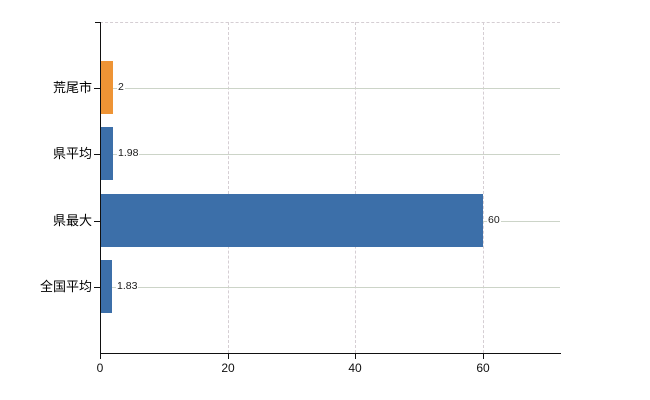 The image size is (650, 400). What do you see at coordinates (355, 368) in the screenshot?
I see `x-tick-label: 40` at bounding box center [355, 368].